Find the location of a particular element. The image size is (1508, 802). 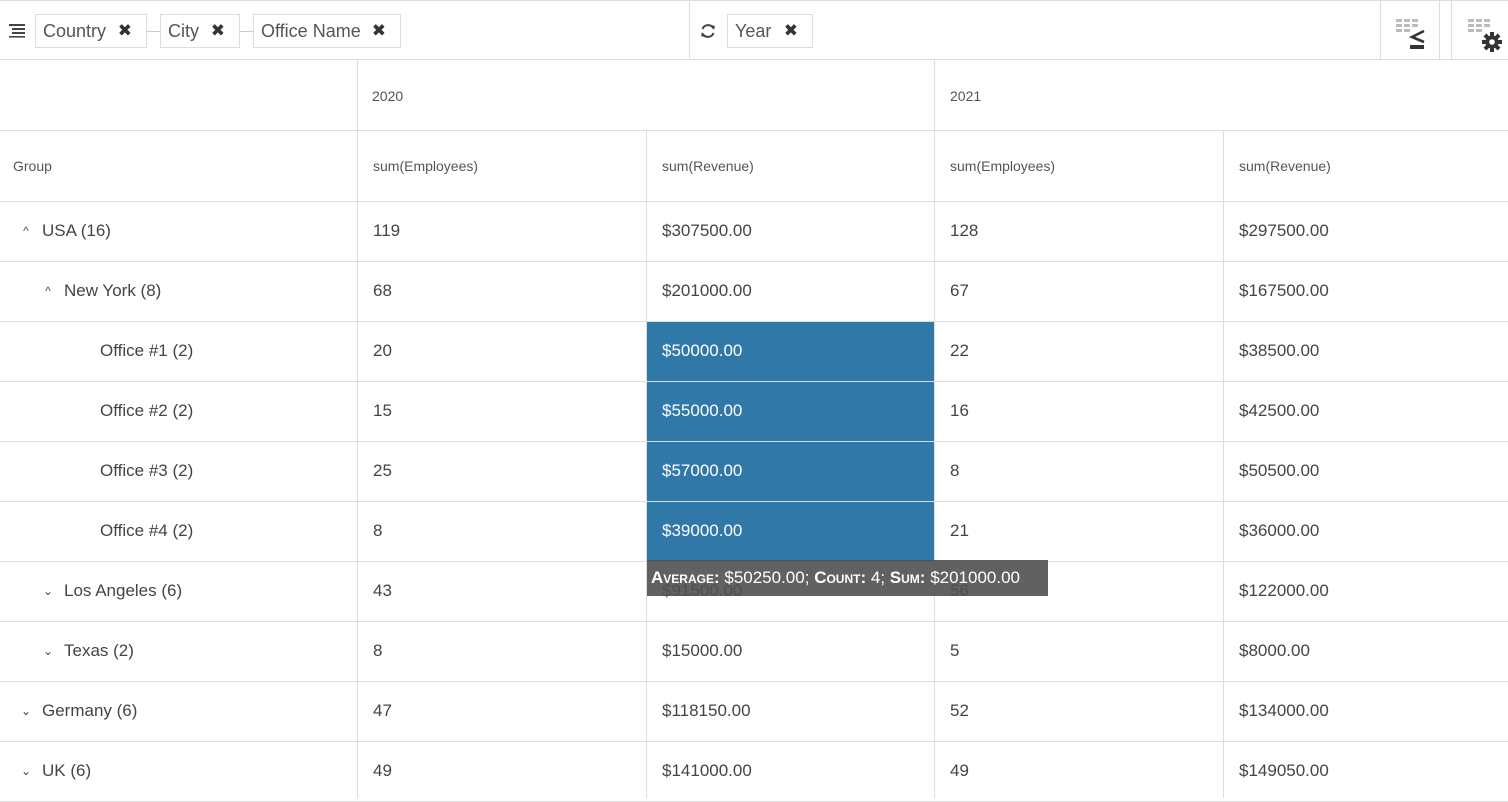

group-cell: ⌄ Los Angeles (6) is located at coordinates (111, 591).